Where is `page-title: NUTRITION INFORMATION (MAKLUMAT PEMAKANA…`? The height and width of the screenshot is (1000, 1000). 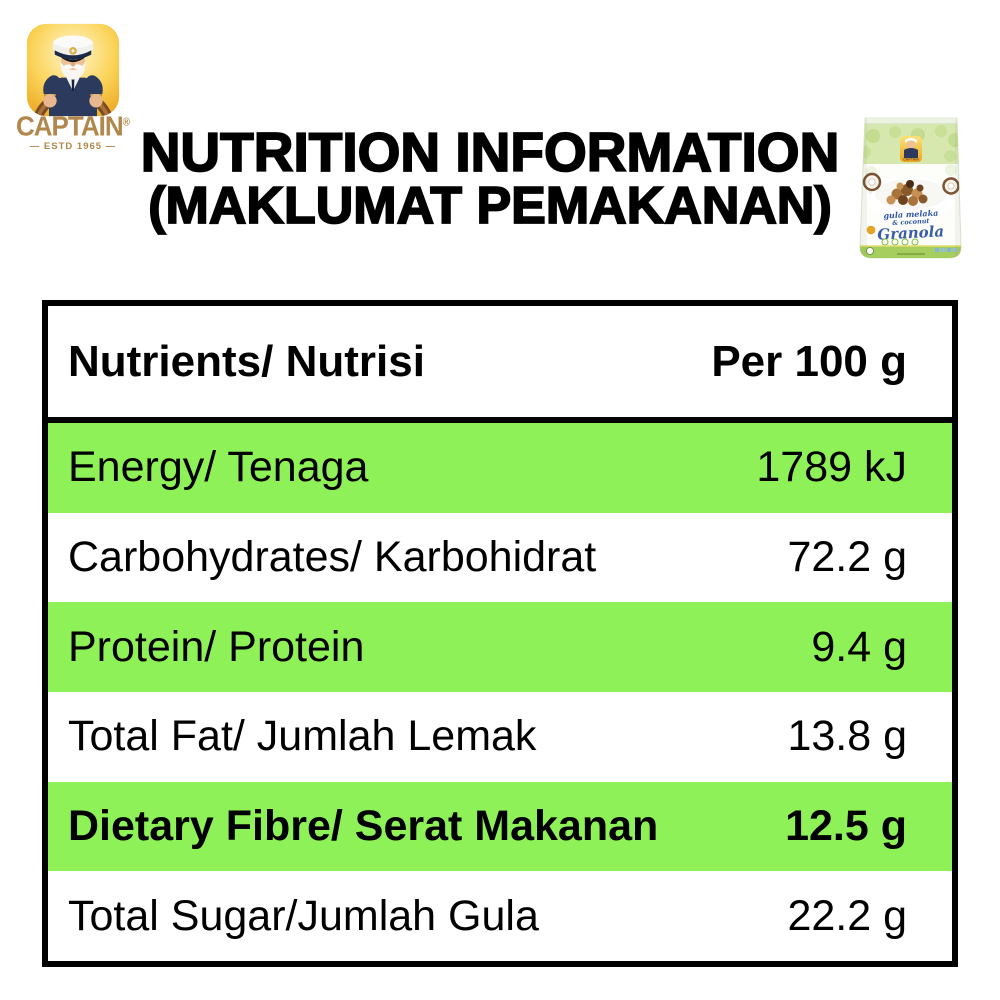 page-title: NUTRITION INFORMATION (MAKLUMAT PEMAKANA… is located at coordinates (490, 178).